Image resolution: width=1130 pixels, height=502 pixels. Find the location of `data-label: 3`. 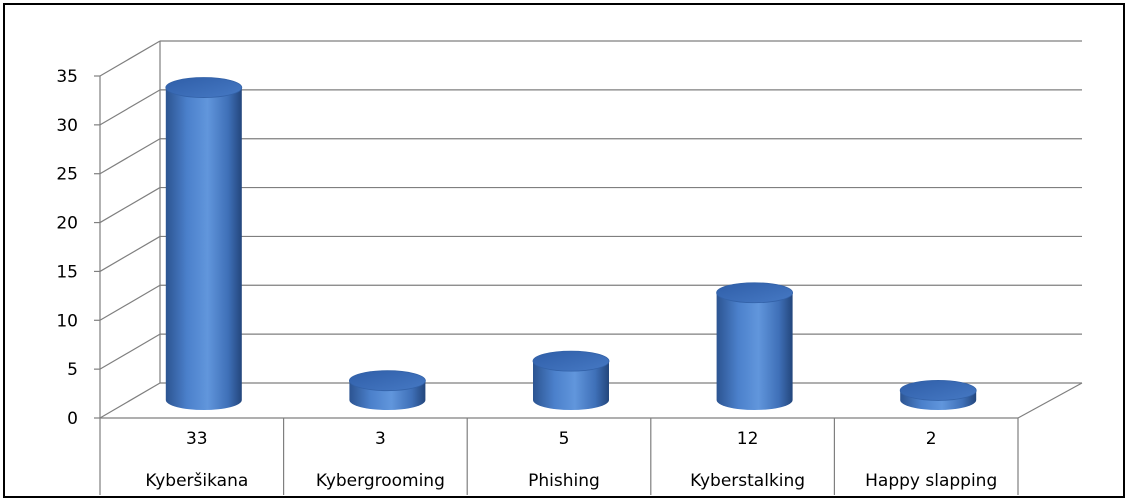

data-label: 3 is located at coordinates (380, 439).